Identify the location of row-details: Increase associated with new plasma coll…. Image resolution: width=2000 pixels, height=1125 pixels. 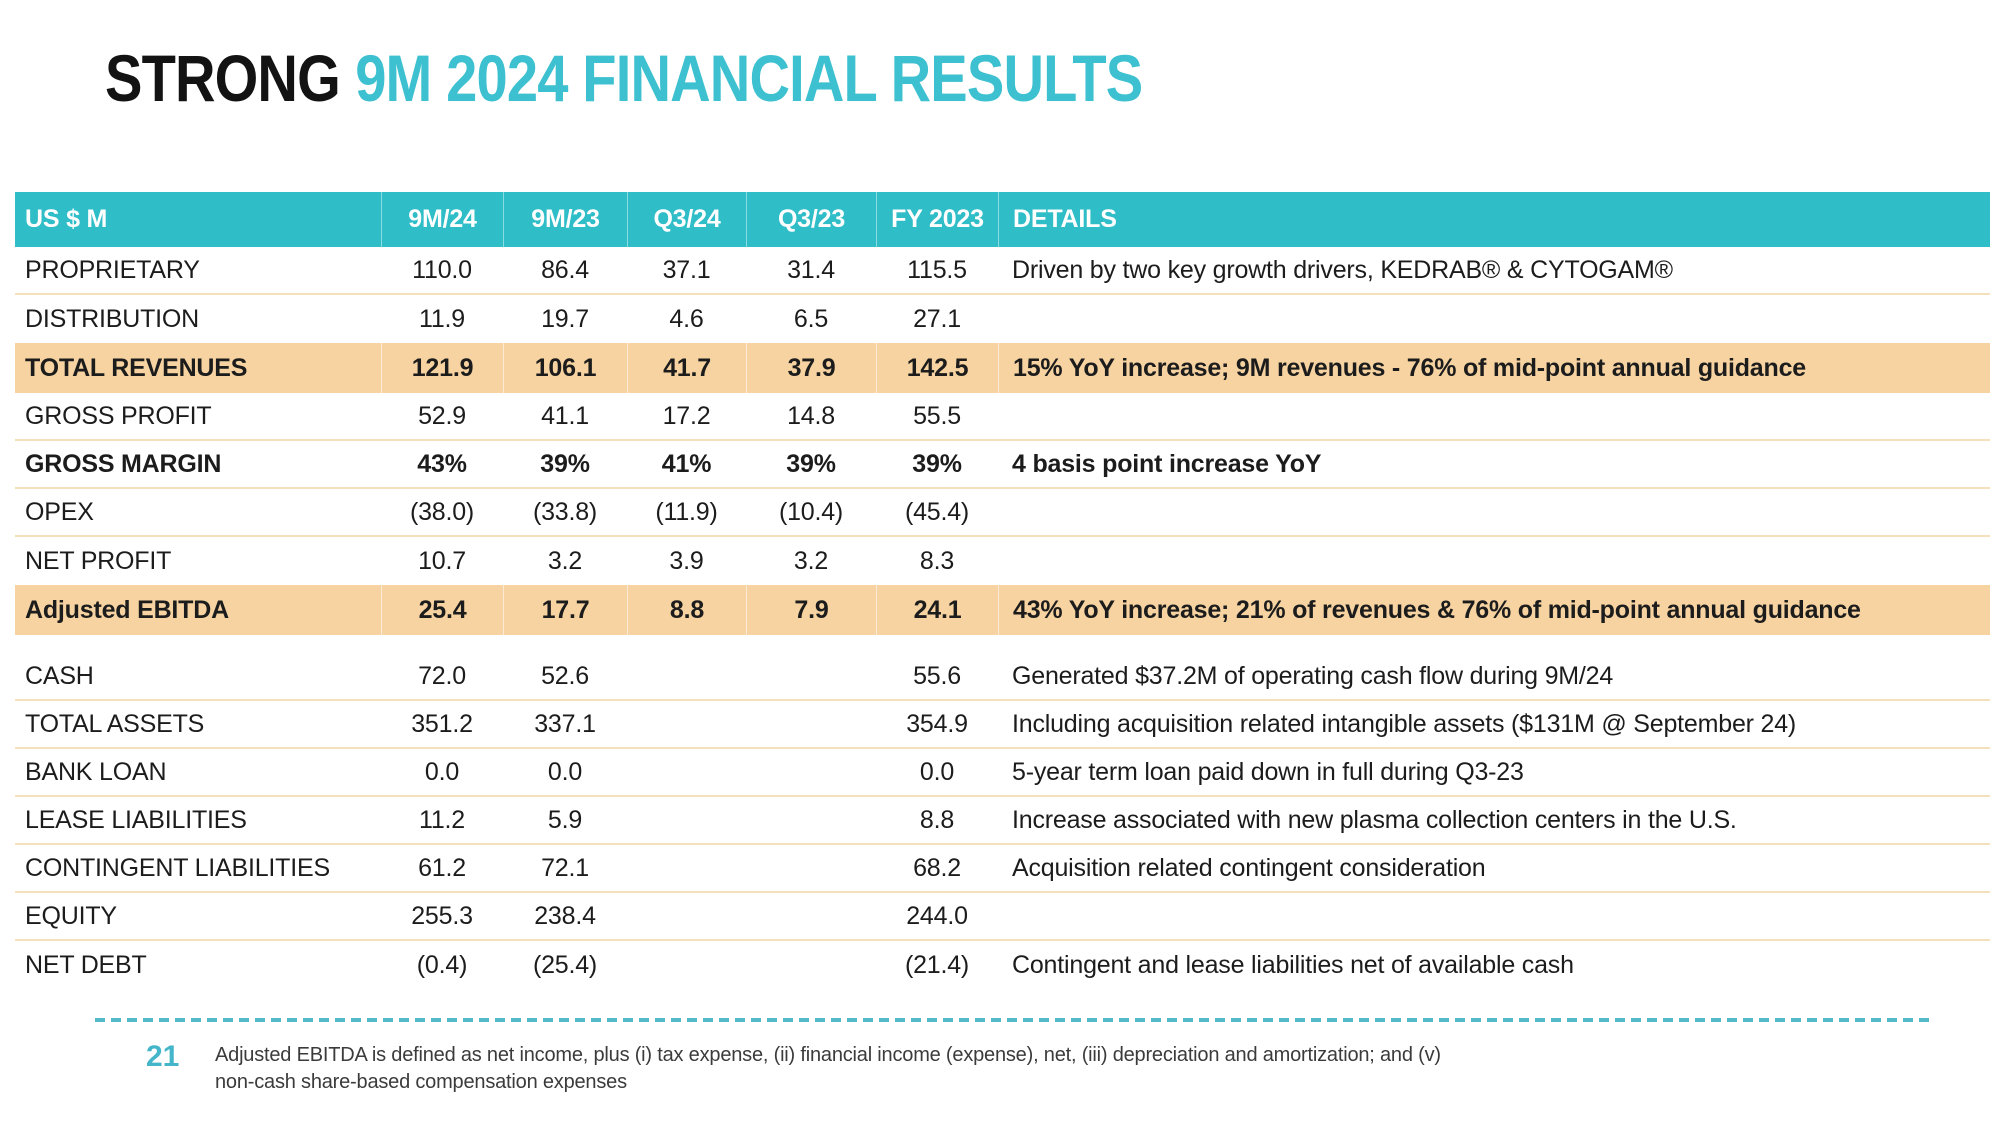
(1374, 819).